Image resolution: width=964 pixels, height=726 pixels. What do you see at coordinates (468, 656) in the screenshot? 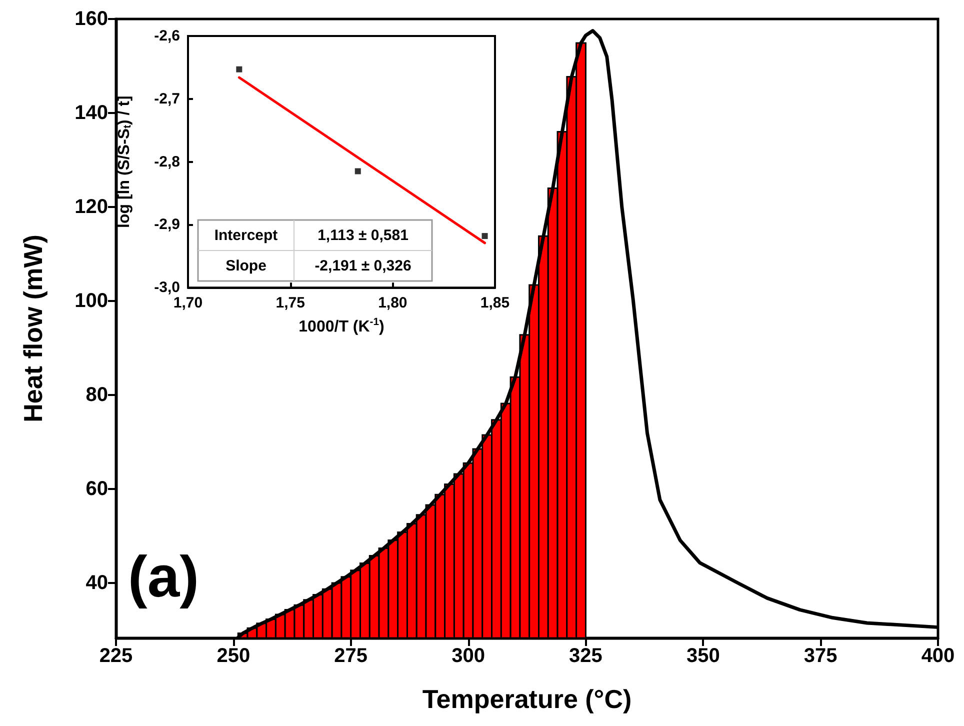
I see `x-tick-label: 300` at bounding box center [468, 656].